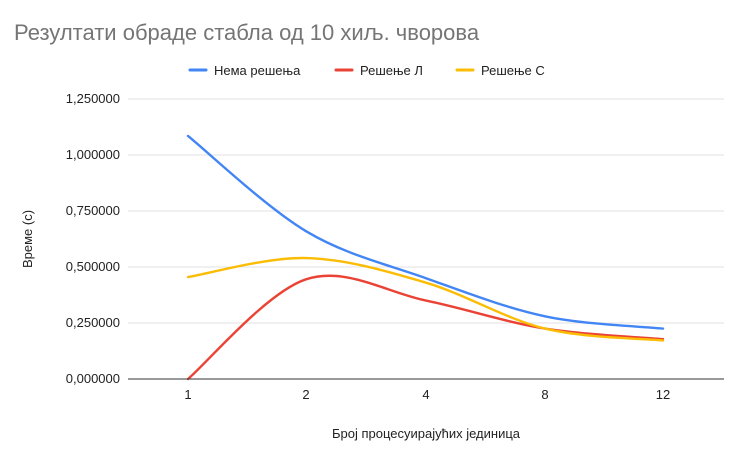  I want to click on legend-label: Нема решења, so click(257, 70).